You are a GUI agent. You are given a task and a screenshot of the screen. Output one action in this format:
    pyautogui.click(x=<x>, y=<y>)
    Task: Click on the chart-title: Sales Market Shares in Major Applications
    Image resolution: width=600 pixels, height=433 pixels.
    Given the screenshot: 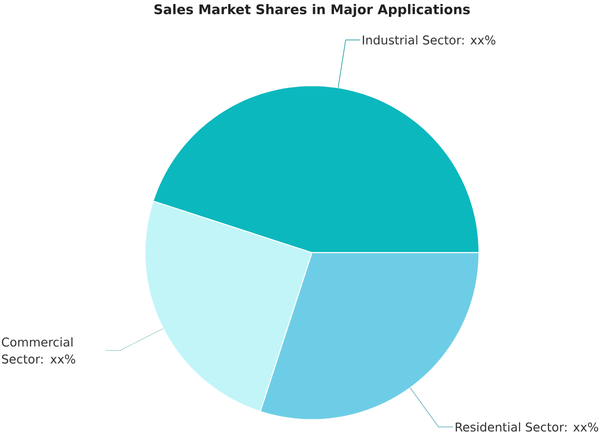 What is the action you would take?
    pyautogui.click(x=312, y=11)
    